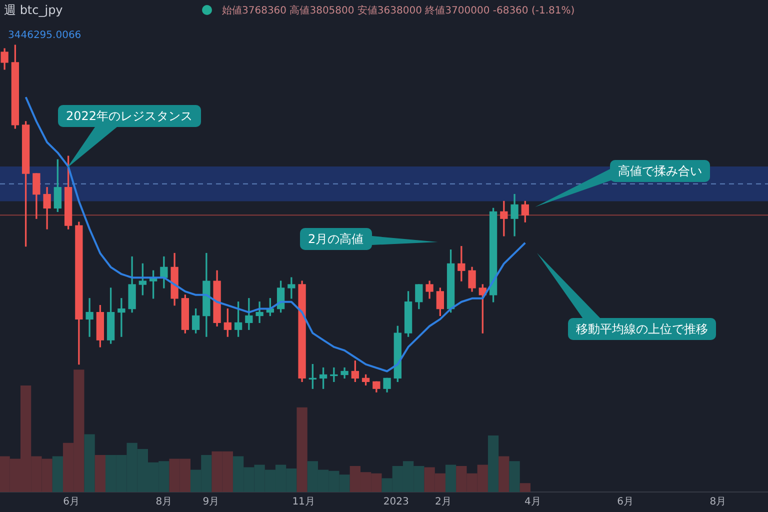 The width and height of the screenshot is (768, 512). I want to click on x-tick-label: 4月, so click(532, 502).